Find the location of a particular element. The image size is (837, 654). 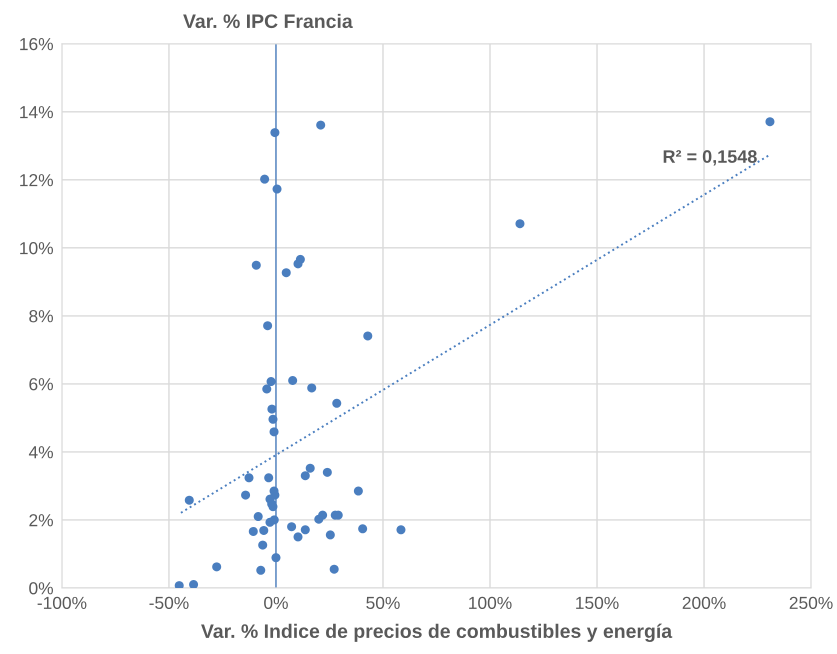

y-tick-label: 16% is located at coordinates (36, 44).